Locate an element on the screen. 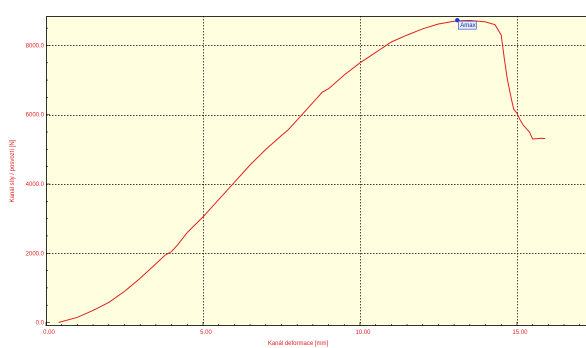 The image size is (586, 348). y-tick-label: 6000.0 is located at coordinates (35, 116).